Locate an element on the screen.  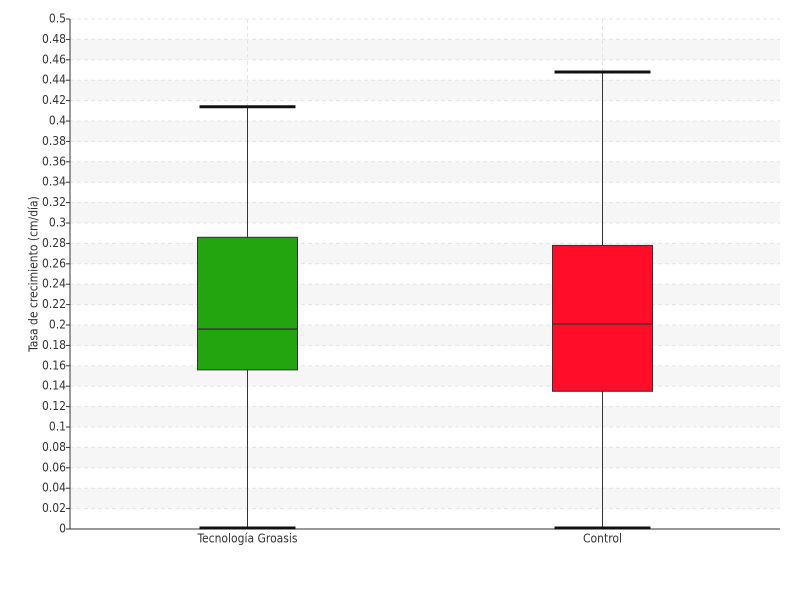
y-tick-label: 0.16 is located at coordinates (54, 365).